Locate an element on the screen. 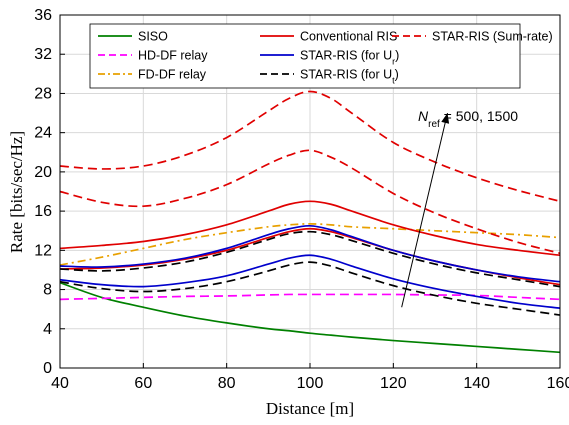 The height and width of the screenshot is (425, 569). x-tick-label-2: 80 is located at coordinates (227, 383).